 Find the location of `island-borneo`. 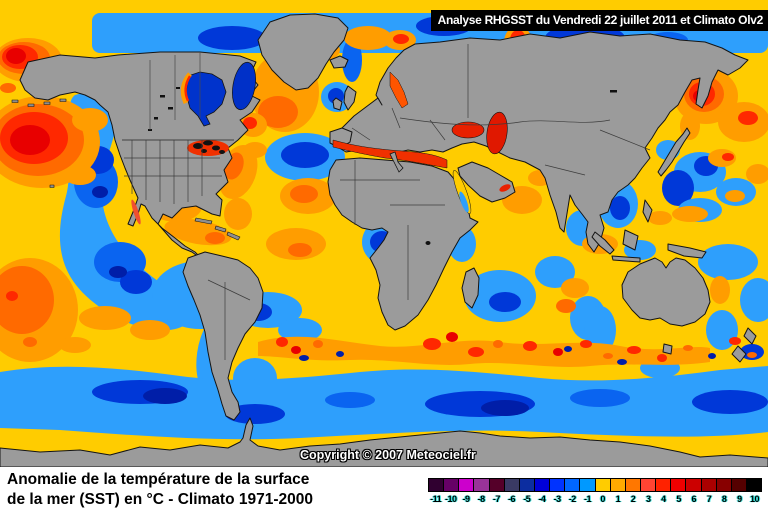

island-borneo is located at coordinates (630, 240).